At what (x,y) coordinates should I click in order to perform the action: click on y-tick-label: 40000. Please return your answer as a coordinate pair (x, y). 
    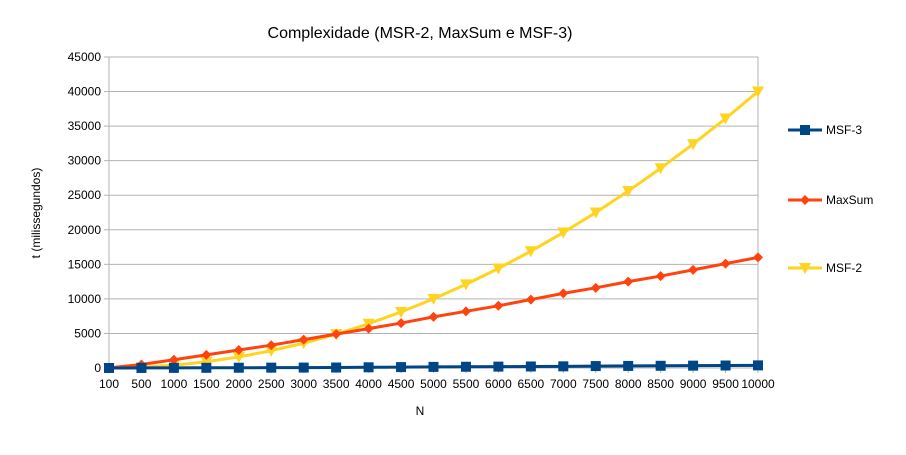
    Looking at the image, I should click on (85, 92).